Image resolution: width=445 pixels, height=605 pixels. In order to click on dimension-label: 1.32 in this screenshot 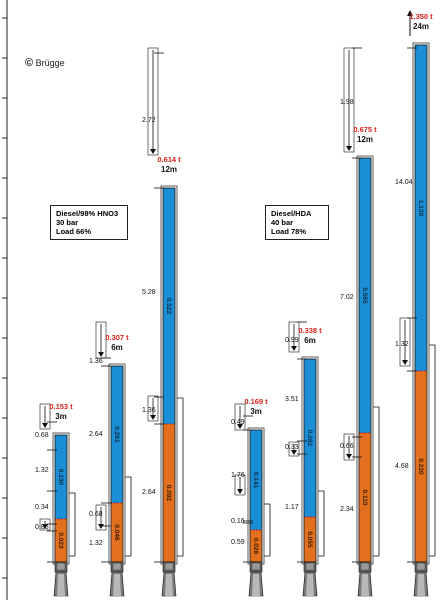, I will do `click(42, 470)`.